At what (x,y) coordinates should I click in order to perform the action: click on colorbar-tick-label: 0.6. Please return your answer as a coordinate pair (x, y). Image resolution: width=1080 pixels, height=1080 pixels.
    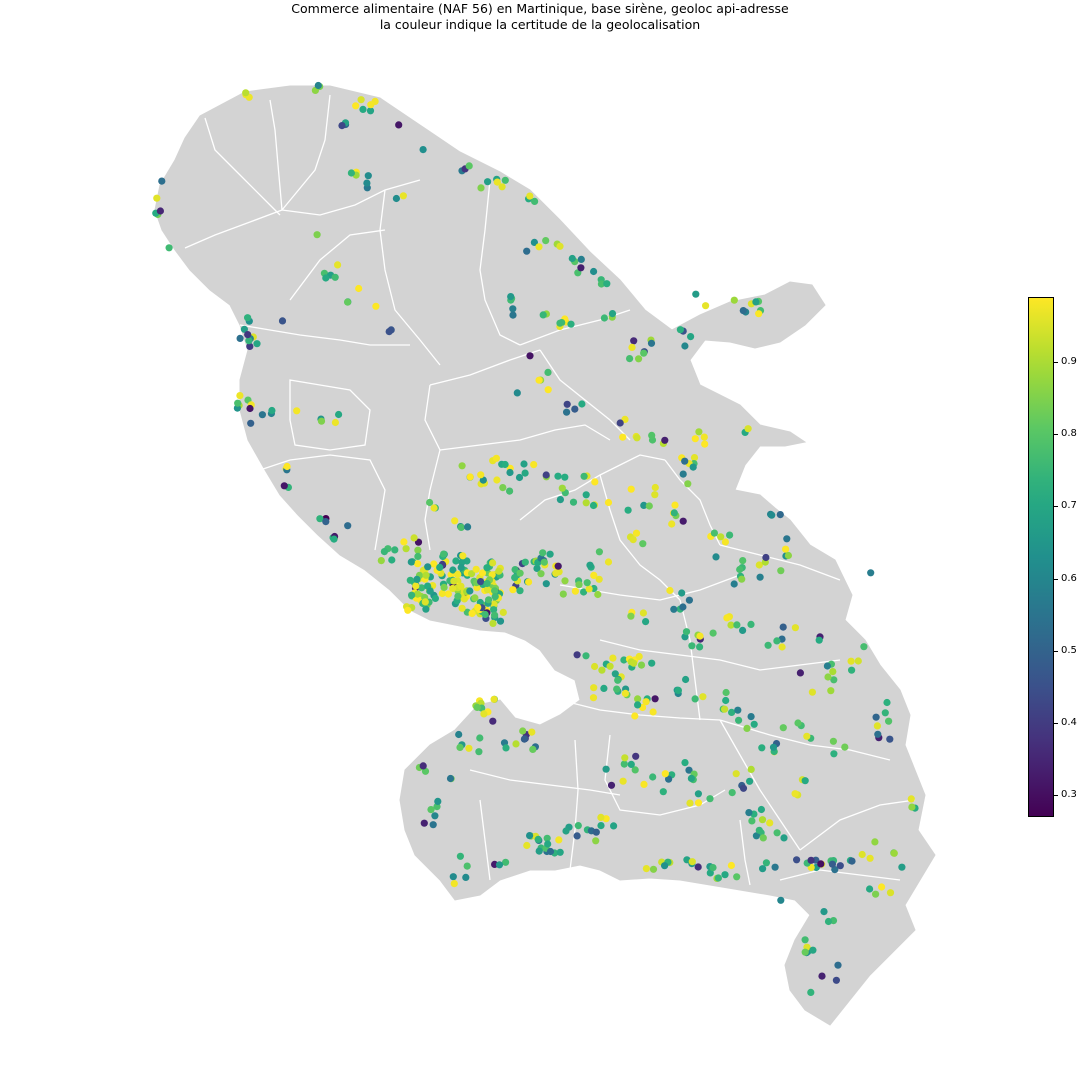
    Looking at the image, I should click on (1069, 578).